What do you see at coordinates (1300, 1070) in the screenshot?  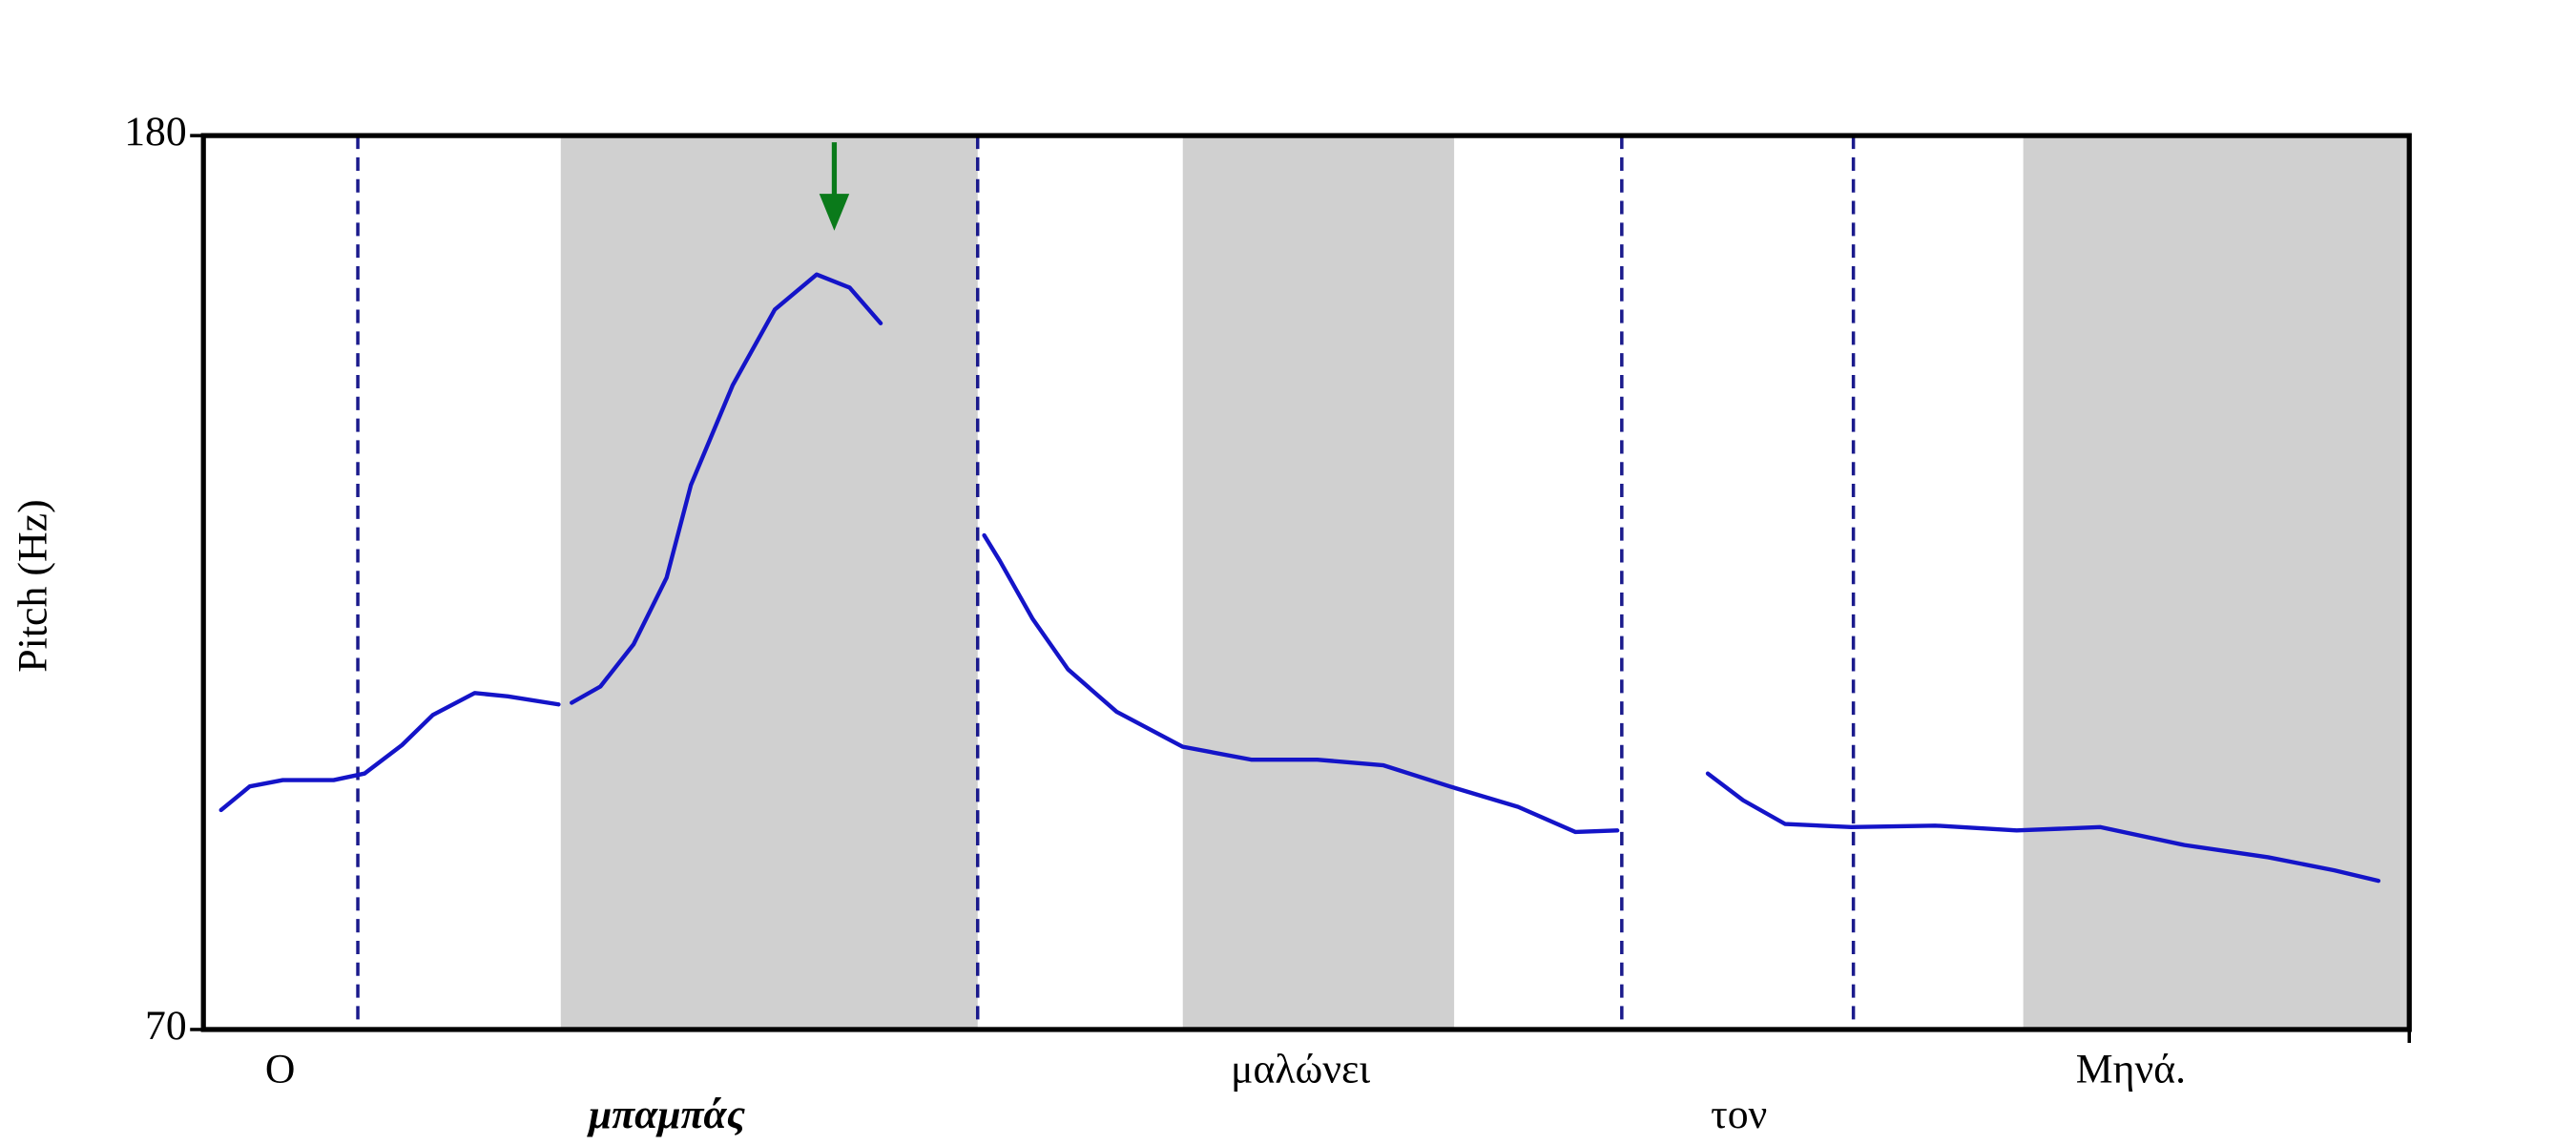 I see `word-label: μαλώνει` at bounding box center [1300, 1070].